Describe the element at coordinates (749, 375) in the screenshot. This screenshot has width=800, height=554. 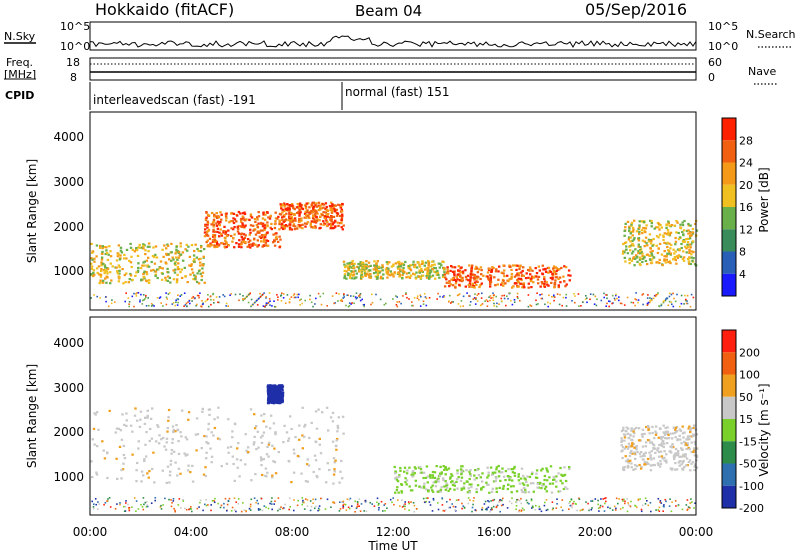
I see `colorbar-tick: 100` at that location.